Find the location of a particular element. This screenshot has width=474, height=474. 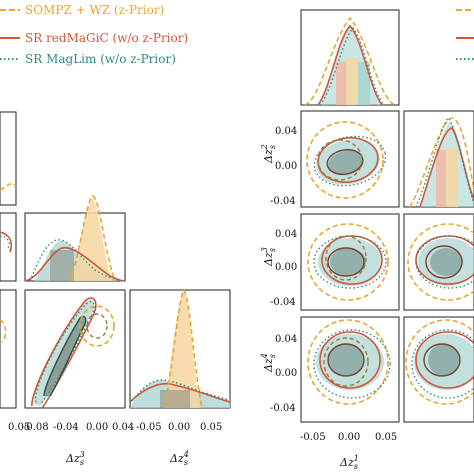

right-r0c0-redmagic-curve is located at coordinates (350, 65).